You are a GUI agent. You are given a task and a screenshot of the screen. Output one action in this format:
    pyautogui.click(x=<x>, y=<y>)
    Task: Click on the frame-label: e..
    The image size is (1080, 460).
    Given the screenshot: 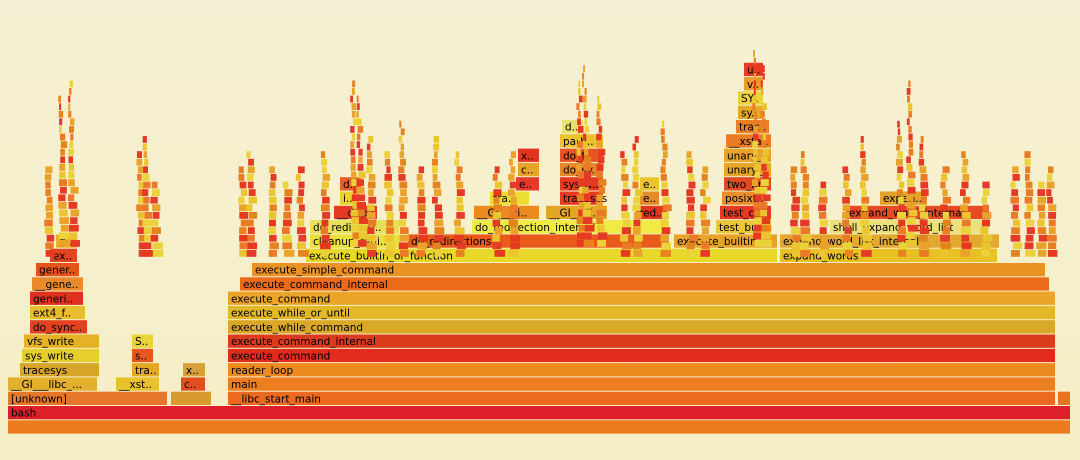 What is the action you would take?
    pyautogui.click(x=649, y=199)
    